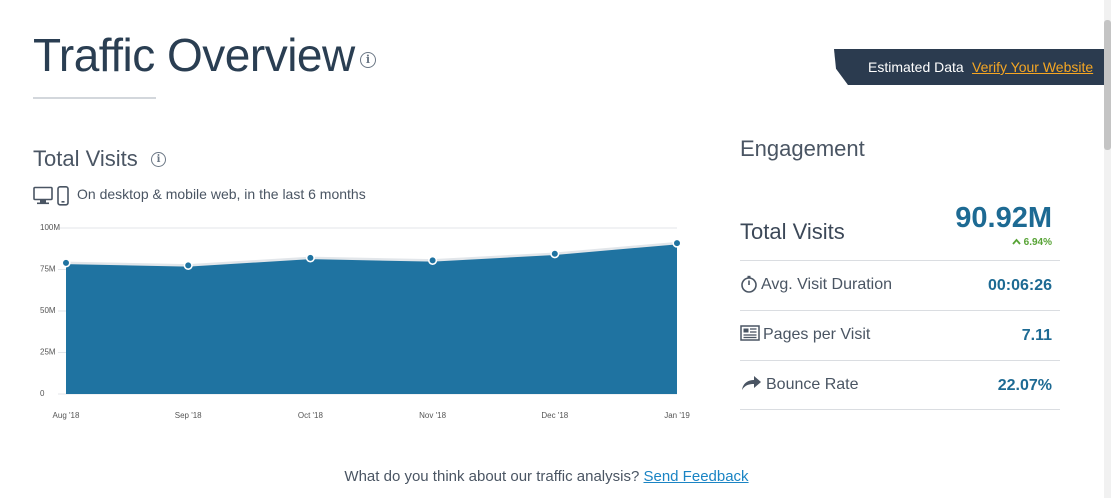  I want to click on up-arrow-icon, so click(1018, 242).